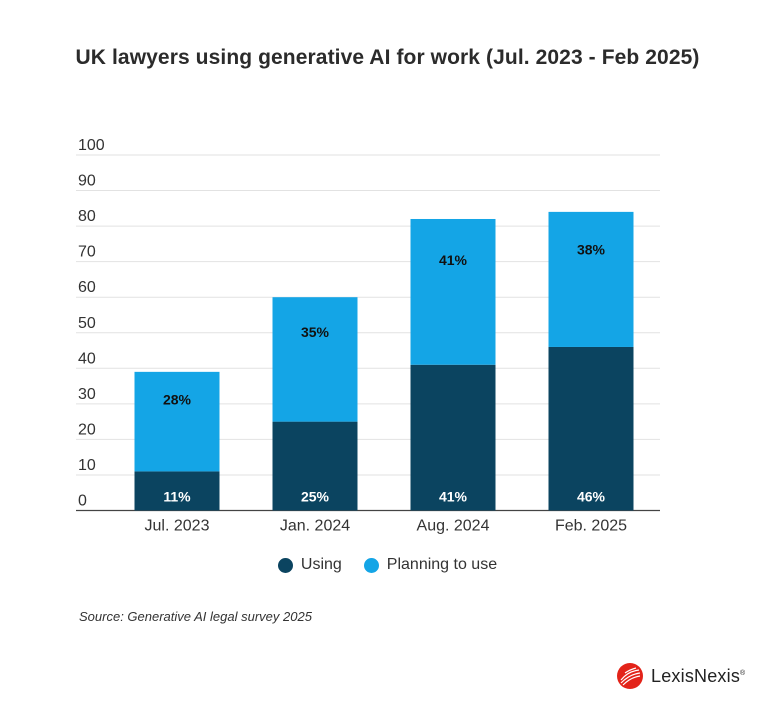 This screenshot has height=709, width=775. I want to click on y-tick-label: 80, so click(87, 216).